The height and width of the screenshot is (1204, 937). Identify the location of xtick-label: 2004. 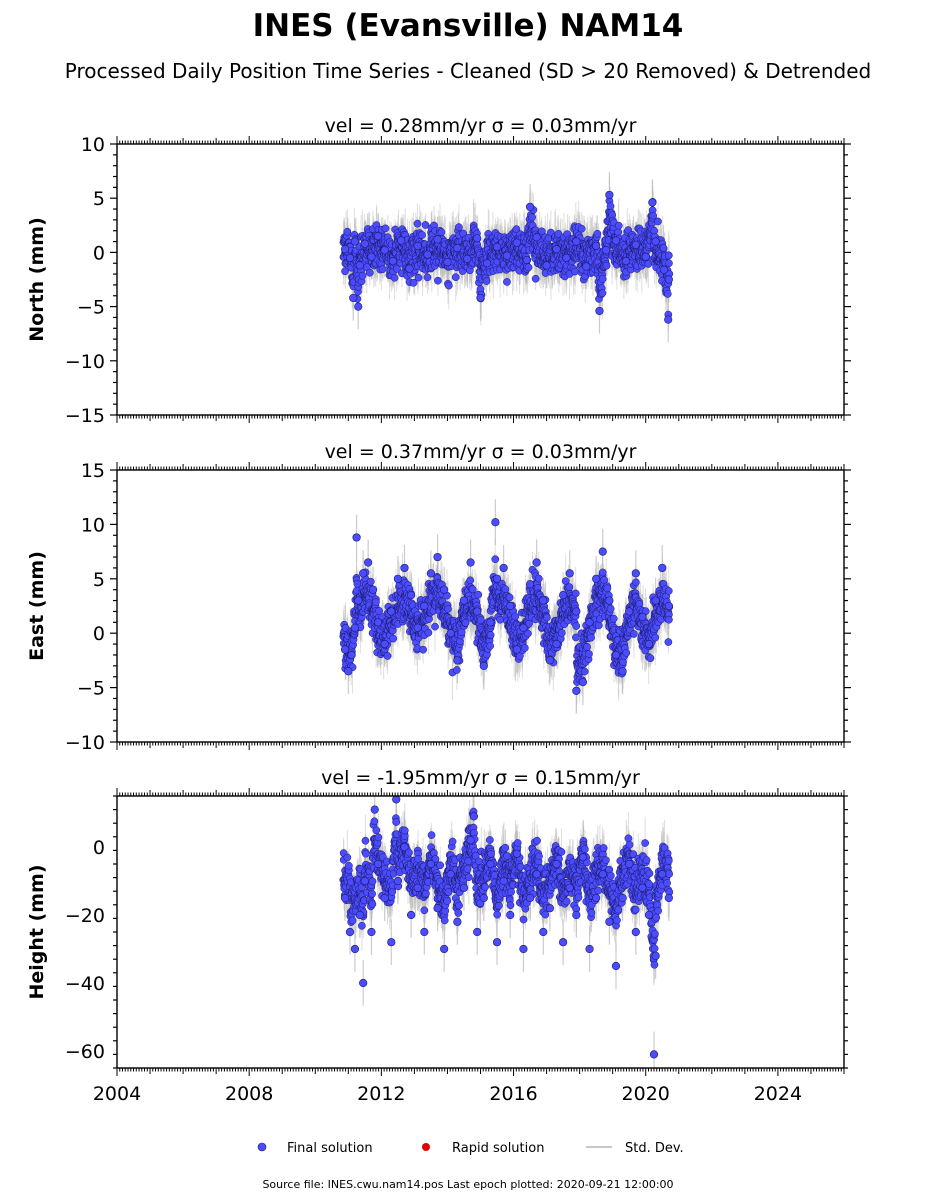
(117, 1094).